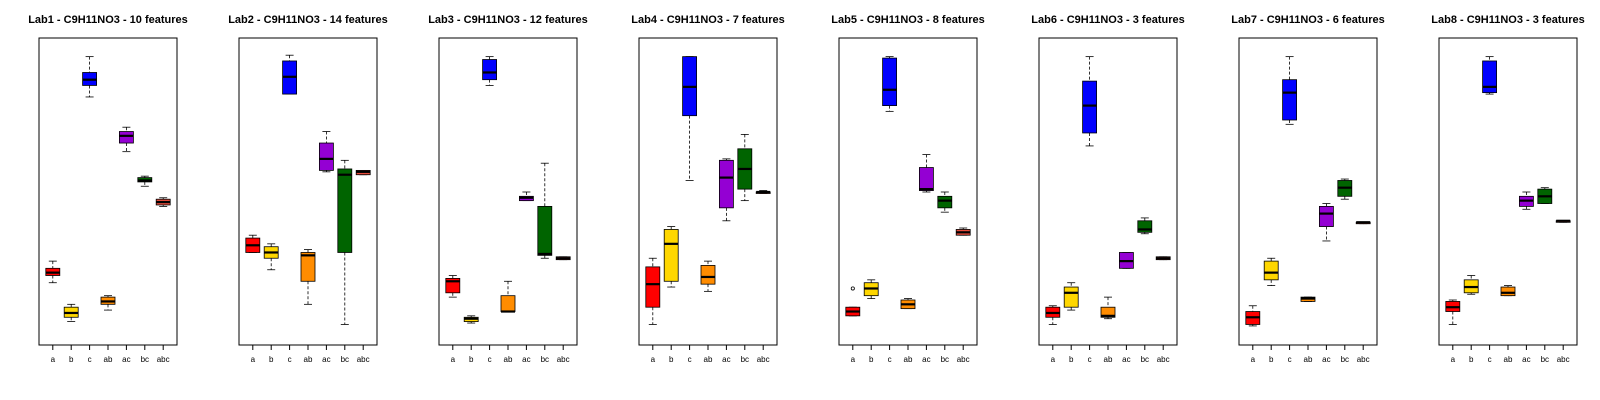 The image size is (1600, 400). Describe the element at coordinates (1107, 20) in the screenshot. I see `panel-title: Lab6 - C9H11NO3 - 3 features` at that location.